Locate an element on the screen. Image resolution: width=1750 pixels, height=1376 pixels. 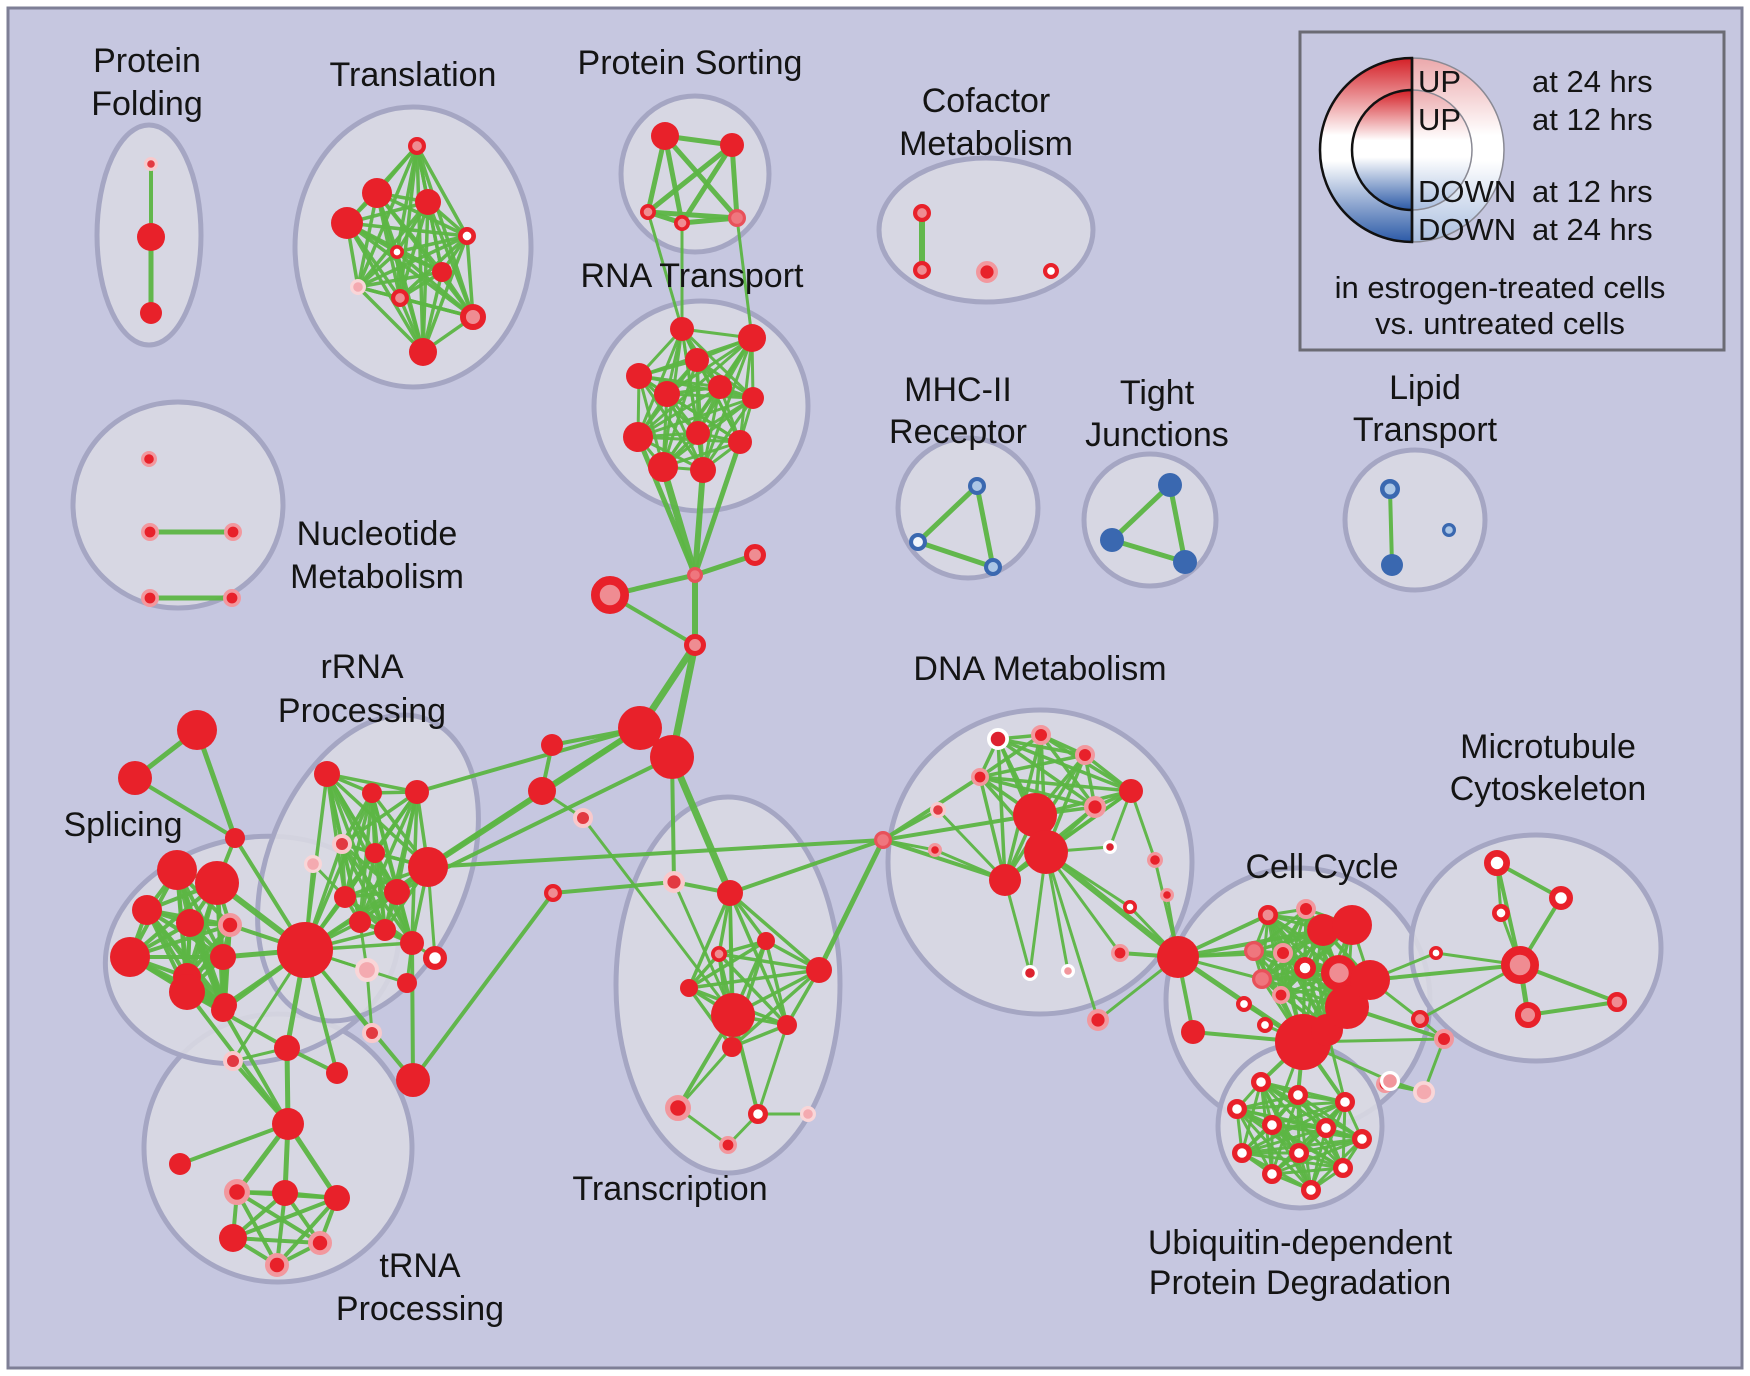
node-u12 is located at coordinates (1310, 1189).